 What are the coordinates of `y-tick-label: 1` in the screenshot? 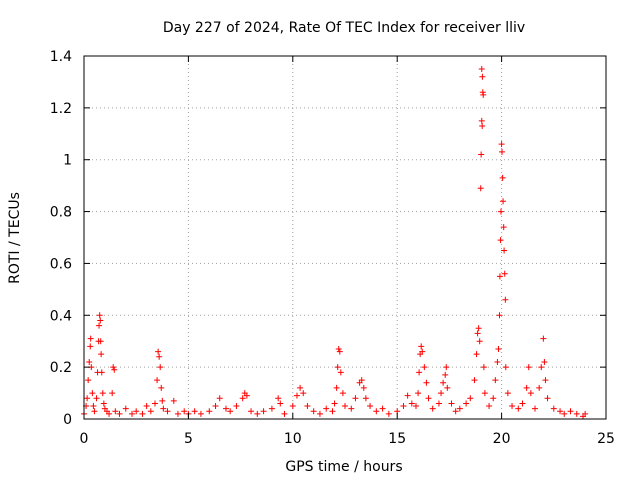 It's located at (67, 161).